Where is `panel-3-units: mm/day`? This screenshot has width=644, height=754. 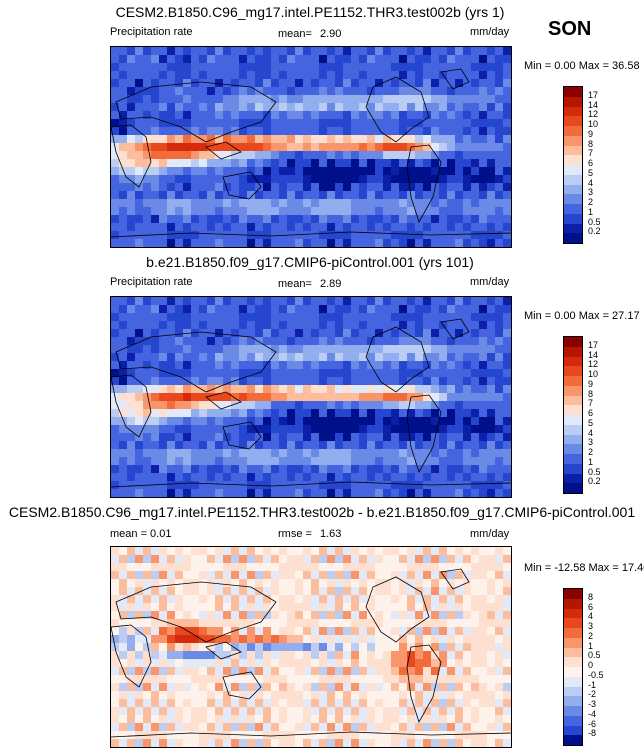
panel-3-units: mm/day is located at coordinates (490, 534).